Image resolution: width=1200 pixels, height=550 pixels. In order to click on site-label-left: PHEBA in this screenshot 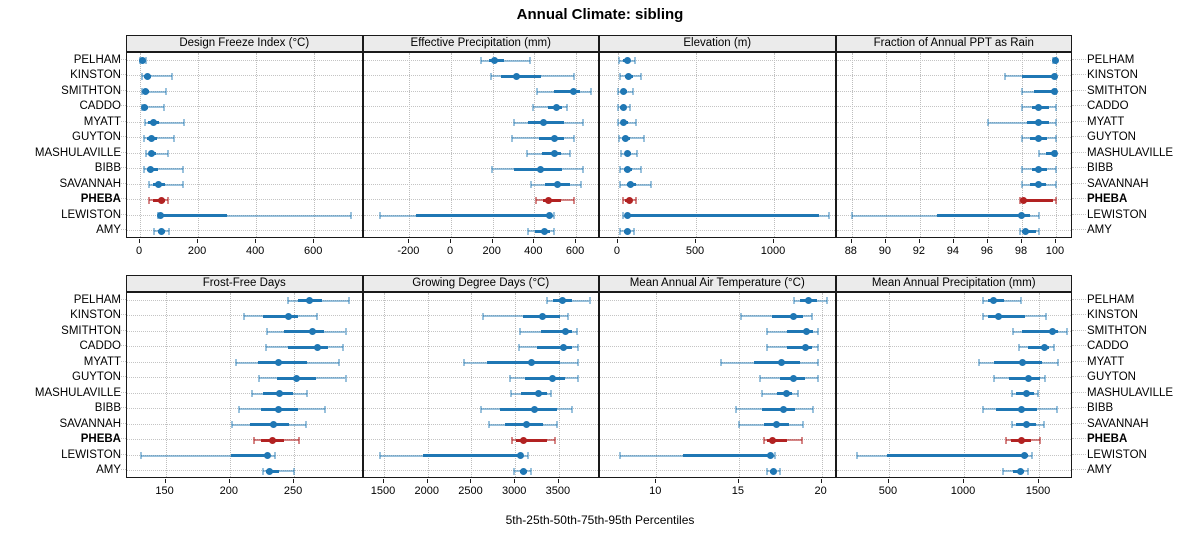, I will do `click(74, 439)`.